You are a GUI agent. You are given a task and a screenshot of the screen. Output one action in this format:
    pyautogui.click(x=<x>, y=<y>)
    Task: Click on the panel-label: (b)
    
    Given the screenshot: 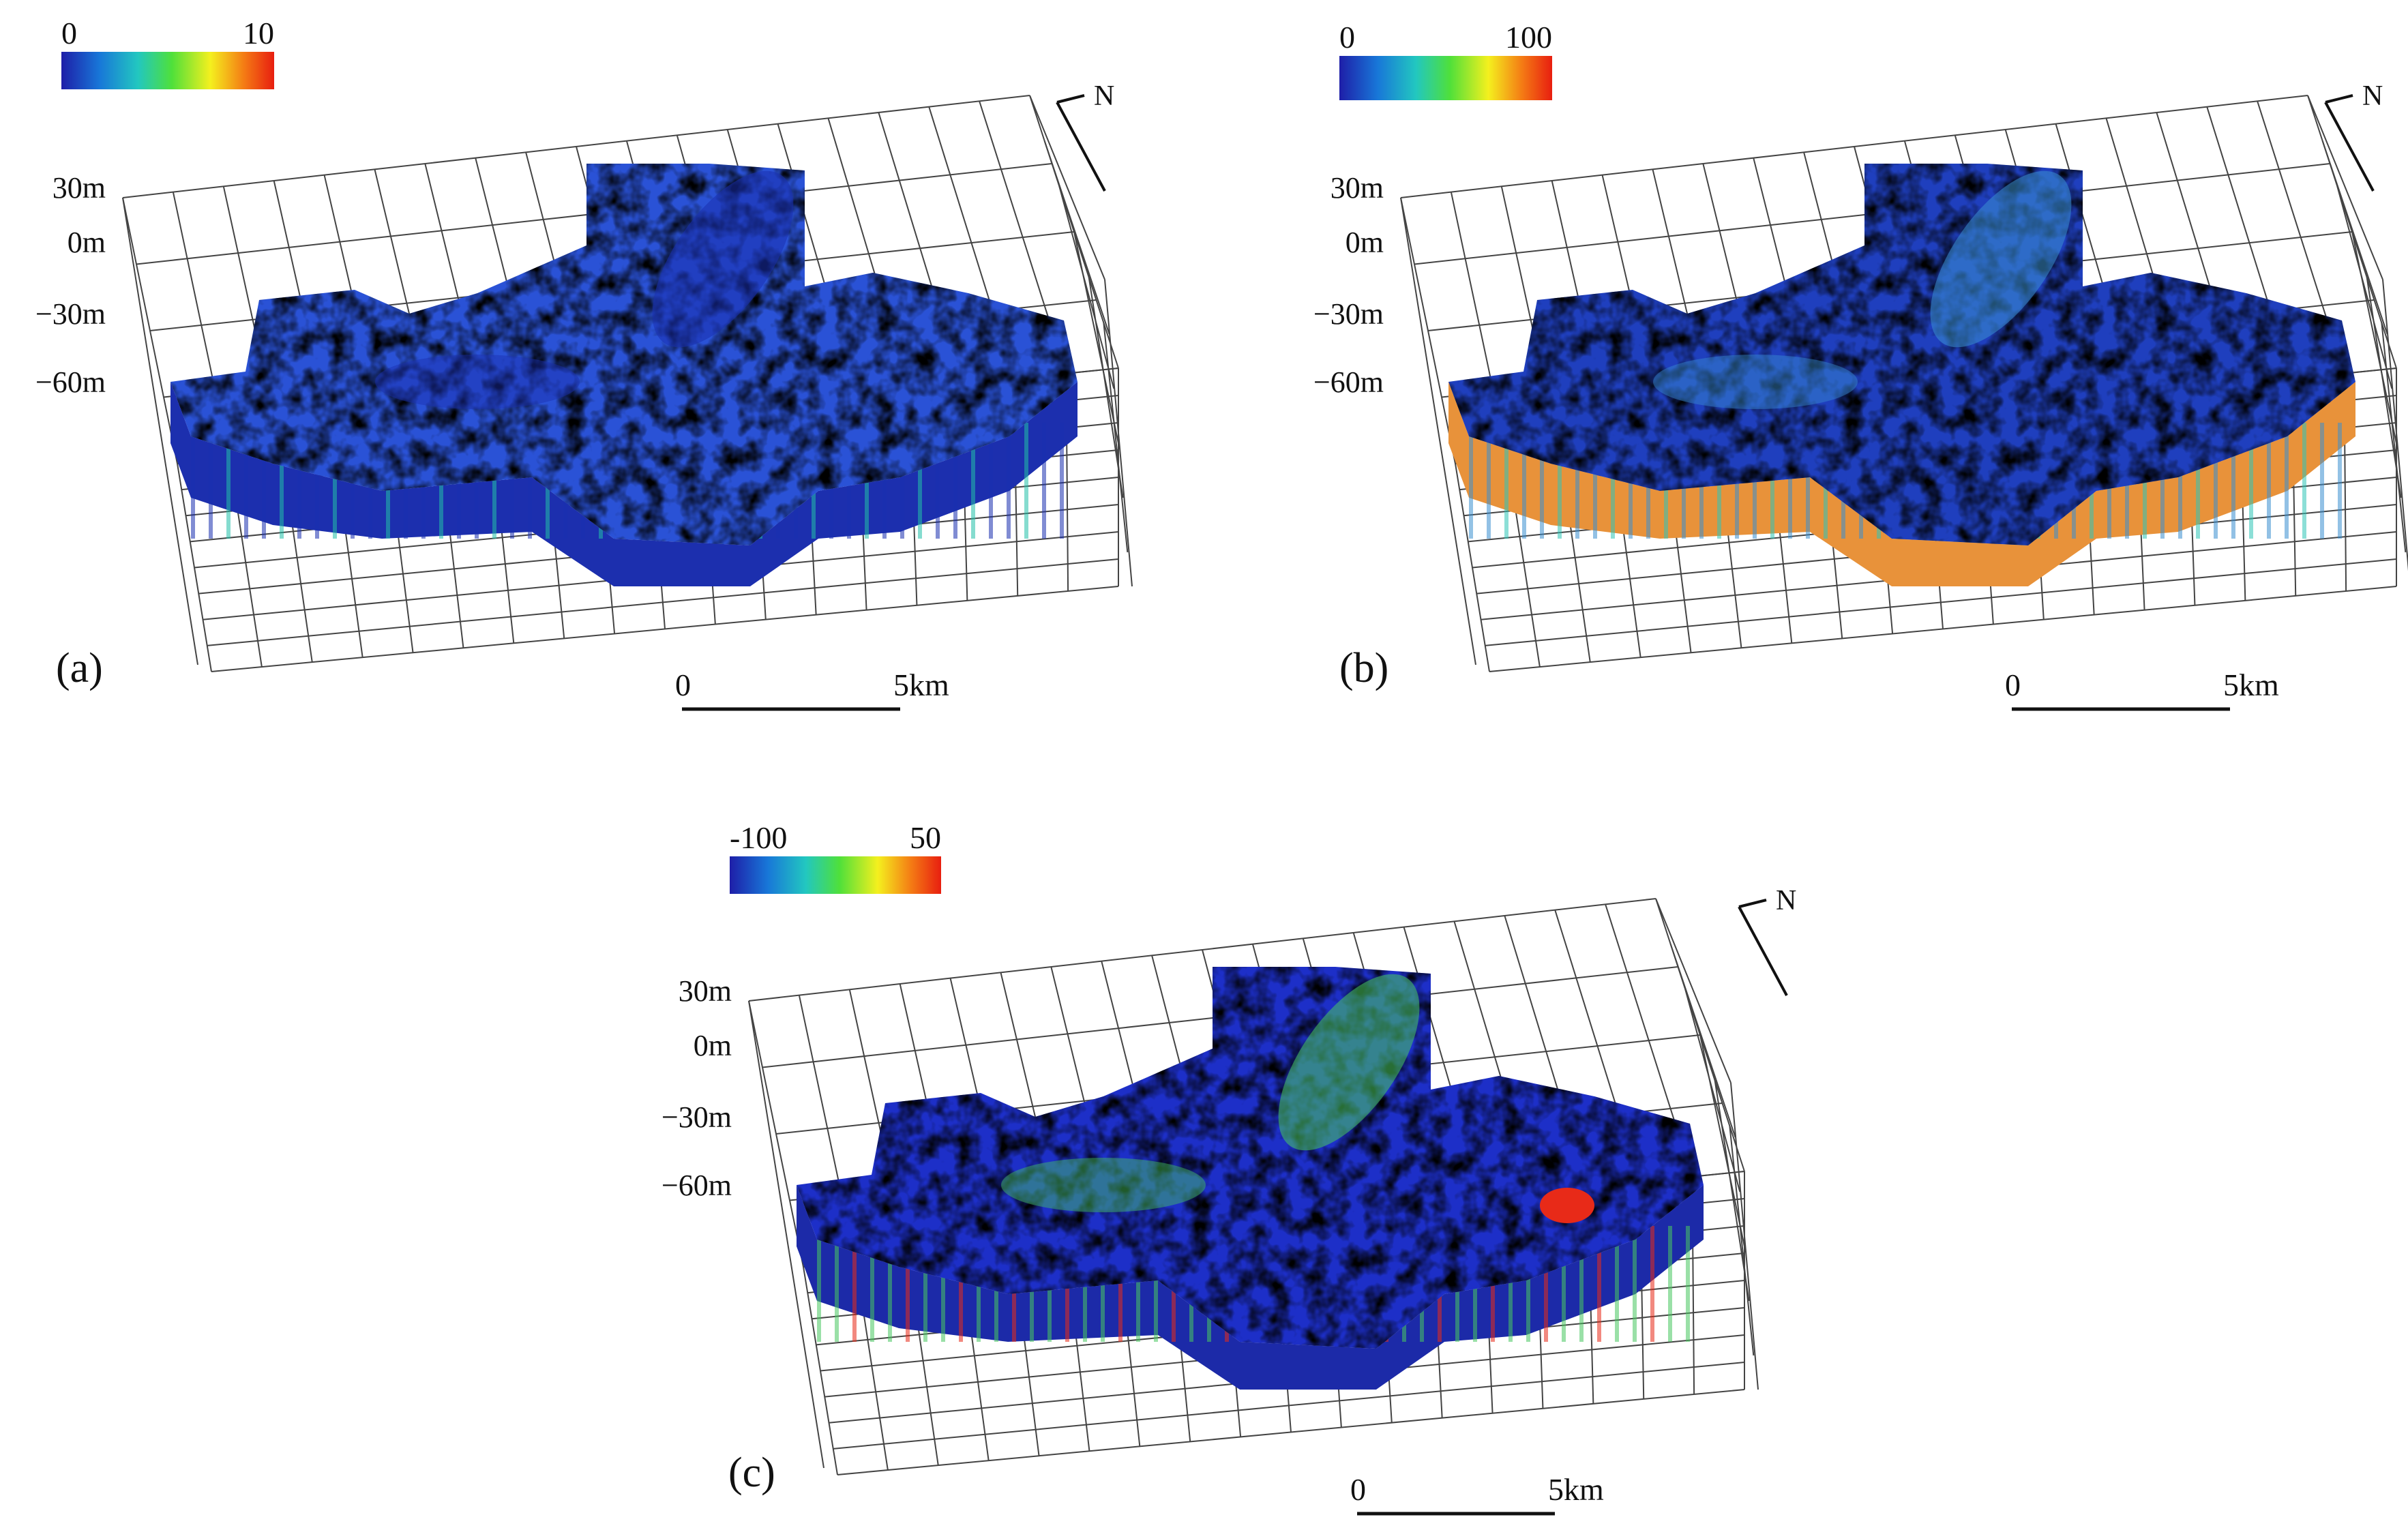 What is the action you would take?
    pyautogui.click(x=1363, y=668)
    